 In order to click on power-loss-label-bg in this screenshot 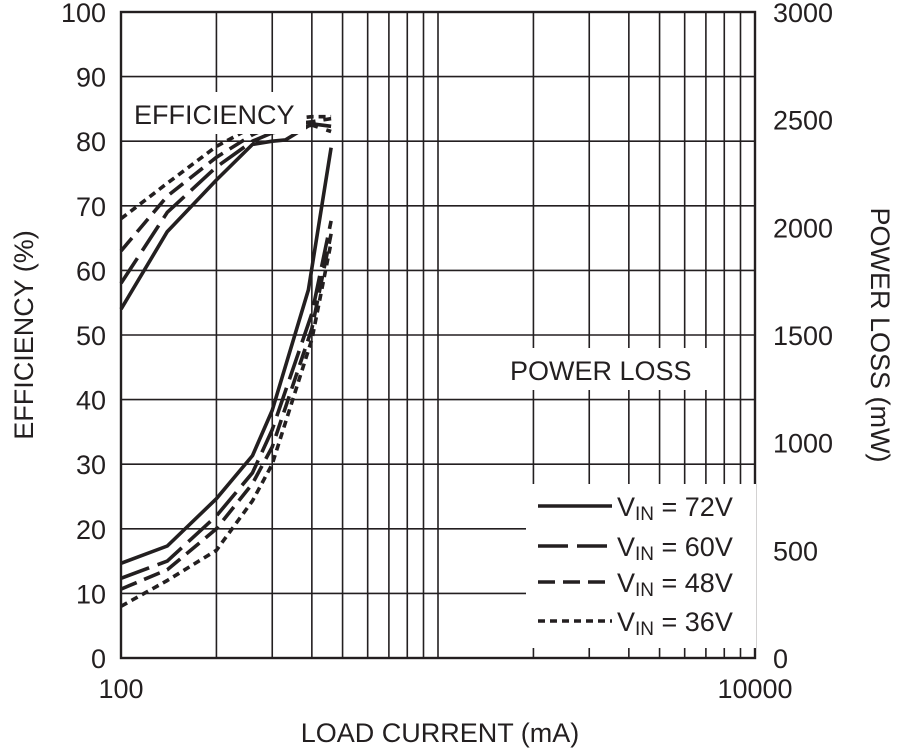, I will do `click(606, 369)`.